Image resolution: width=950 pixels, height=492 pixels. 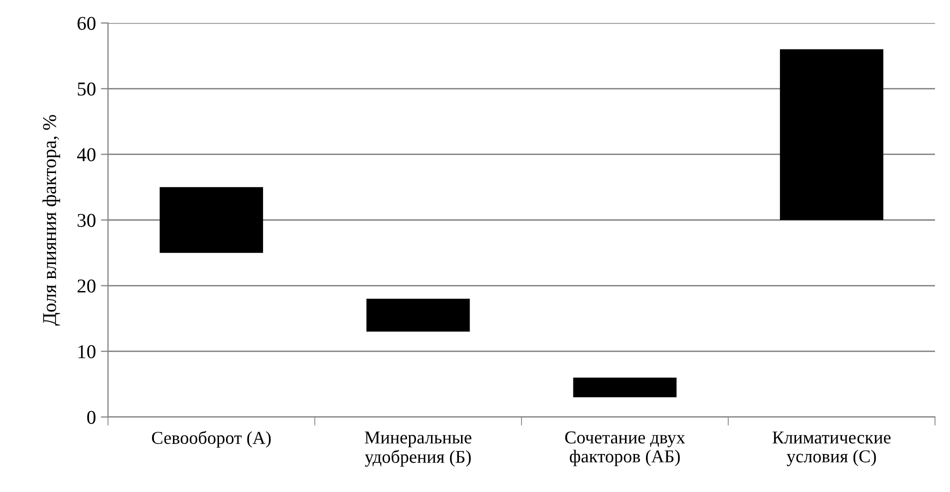 I want to click on x-tick-label: Климатические условия (С), so click(x=831, y=449).